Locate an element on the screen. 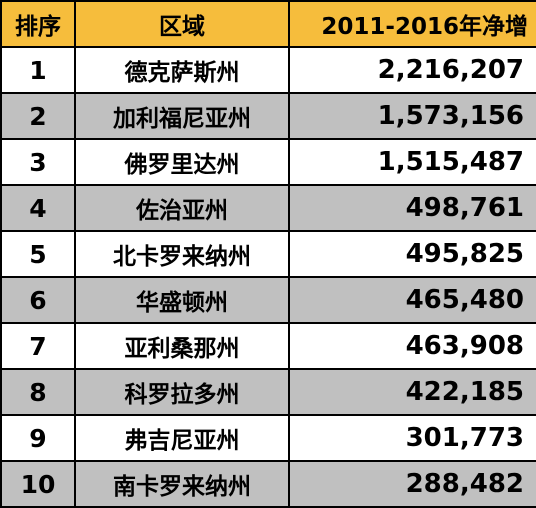 This screenshot has height=508, width=536. table-row: 9 弗吉尼亚州 301,773 is located at coordinates (268, 438).